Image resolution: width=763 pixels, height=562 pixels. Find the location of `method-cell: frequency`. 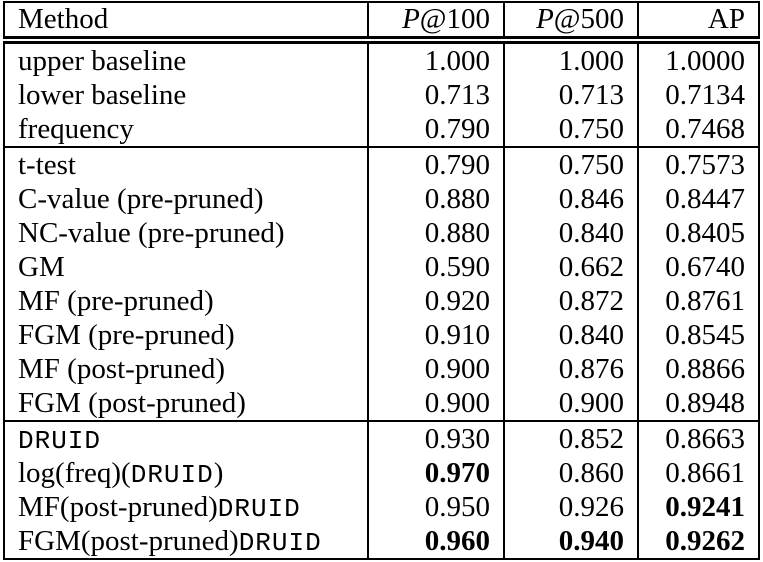

method-cell: frequency is located at coordinates (186, 129).